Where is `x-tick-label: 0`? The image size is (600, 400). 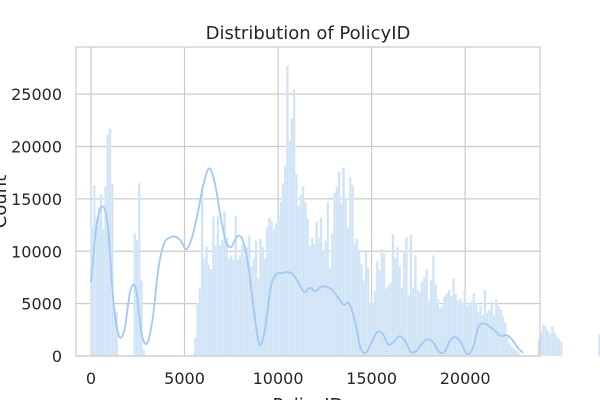 x-tick-label: 0 is located at coordinates (91, 378).